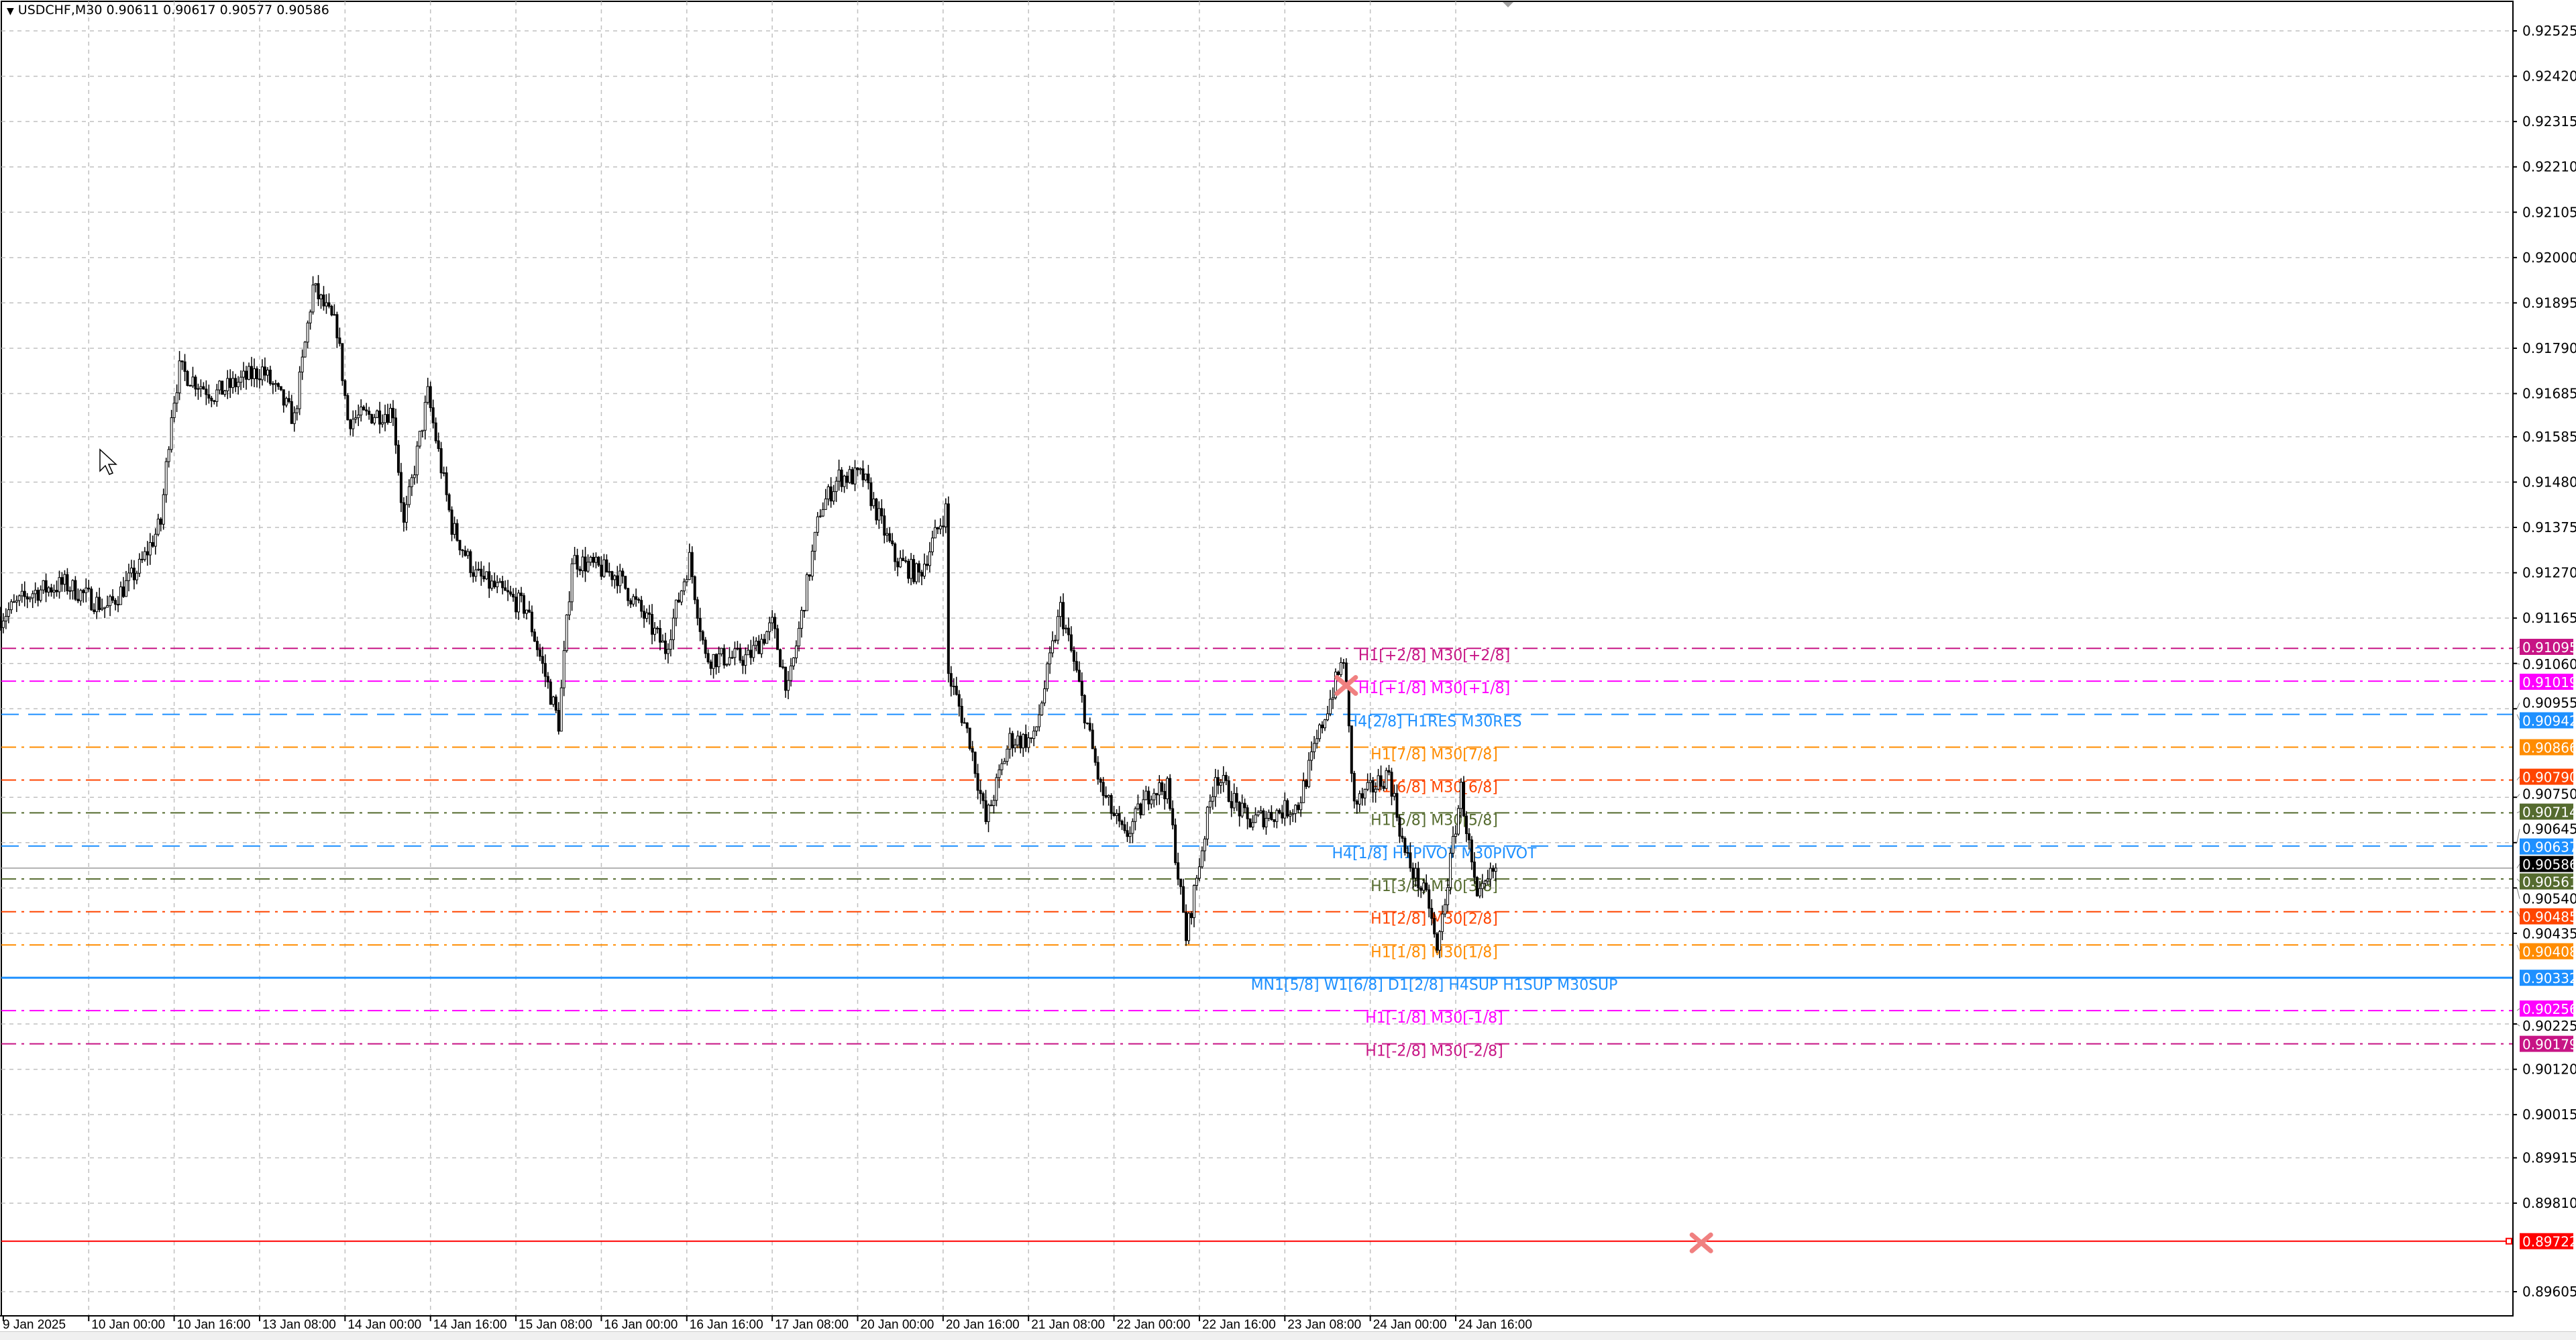 The width and height of the screenshot is (2576, 1340). I want to click on level-label: H4[2/8] H1RES M30RES, so click(1434, 722).